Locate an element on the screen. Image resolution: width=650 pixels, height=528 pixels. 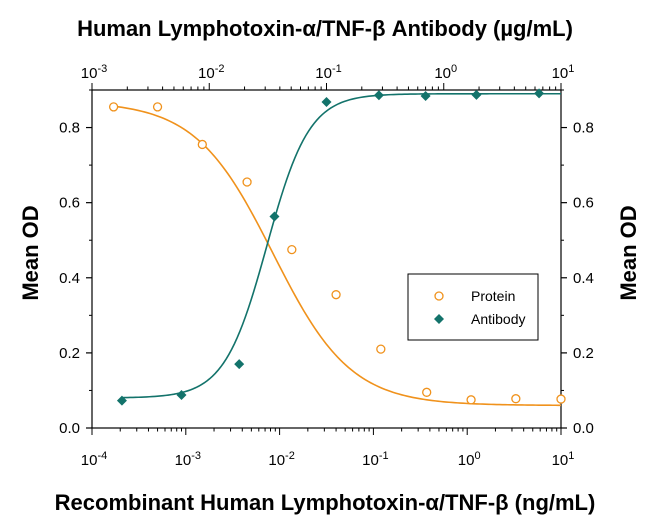
x-top-tick-label: 10¹ is located at coordinates (563, 72).